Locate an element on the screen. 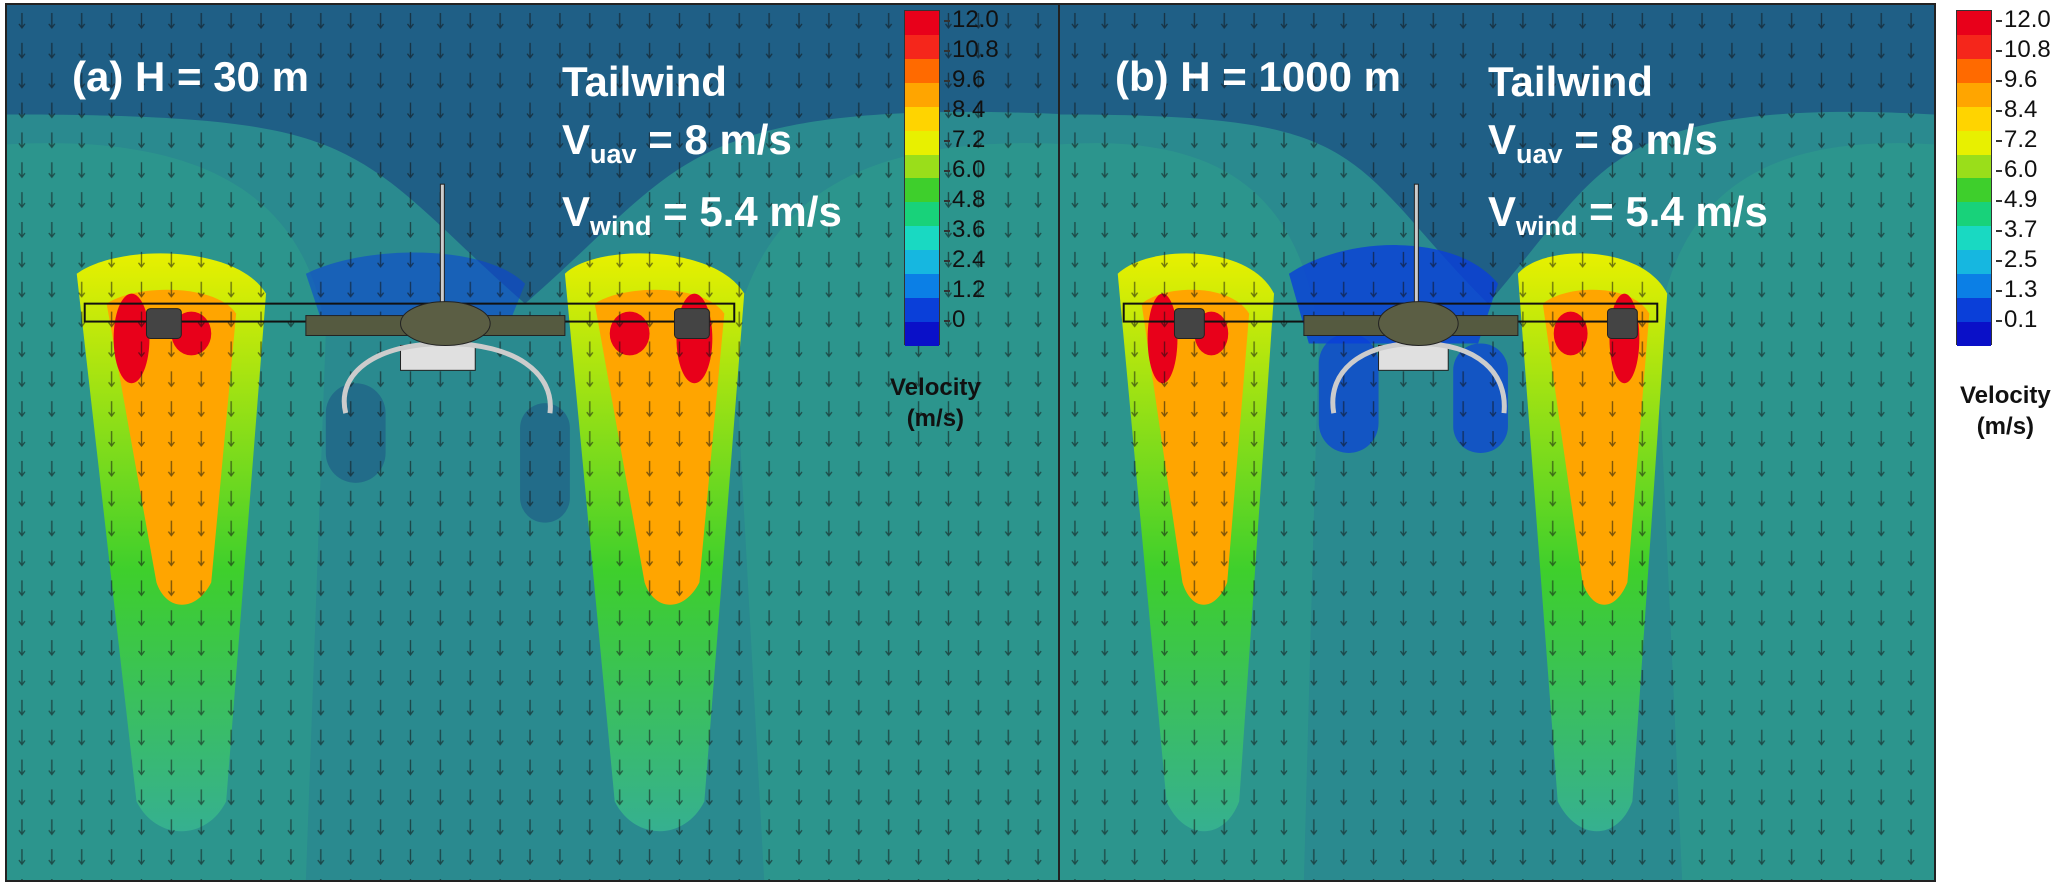 Image resolution: width=2067 pixels, height=884 pixels. panel-title: (a) H = 30 m is located at coordinates (190, 76).